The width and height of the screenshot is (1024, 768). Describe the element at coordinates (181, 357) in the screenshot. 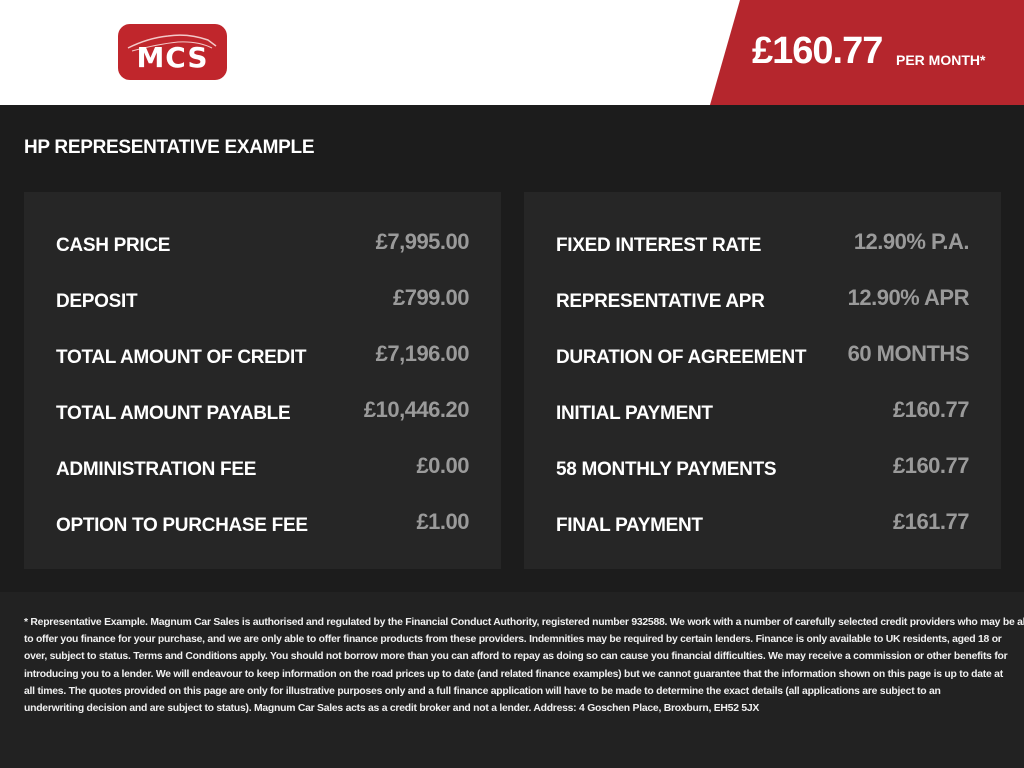

I see `finance-label: TOTAL AMOUNT OF CREDIT` at that location.